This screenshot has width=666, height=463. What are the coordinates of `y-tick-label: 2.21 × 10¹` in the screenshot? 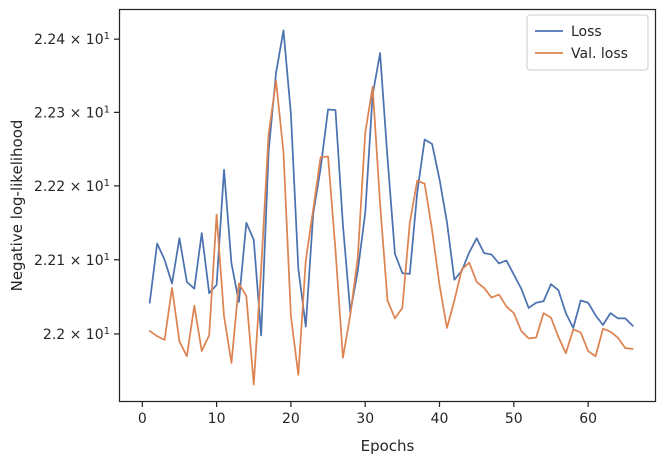 It's located at (72, 260).